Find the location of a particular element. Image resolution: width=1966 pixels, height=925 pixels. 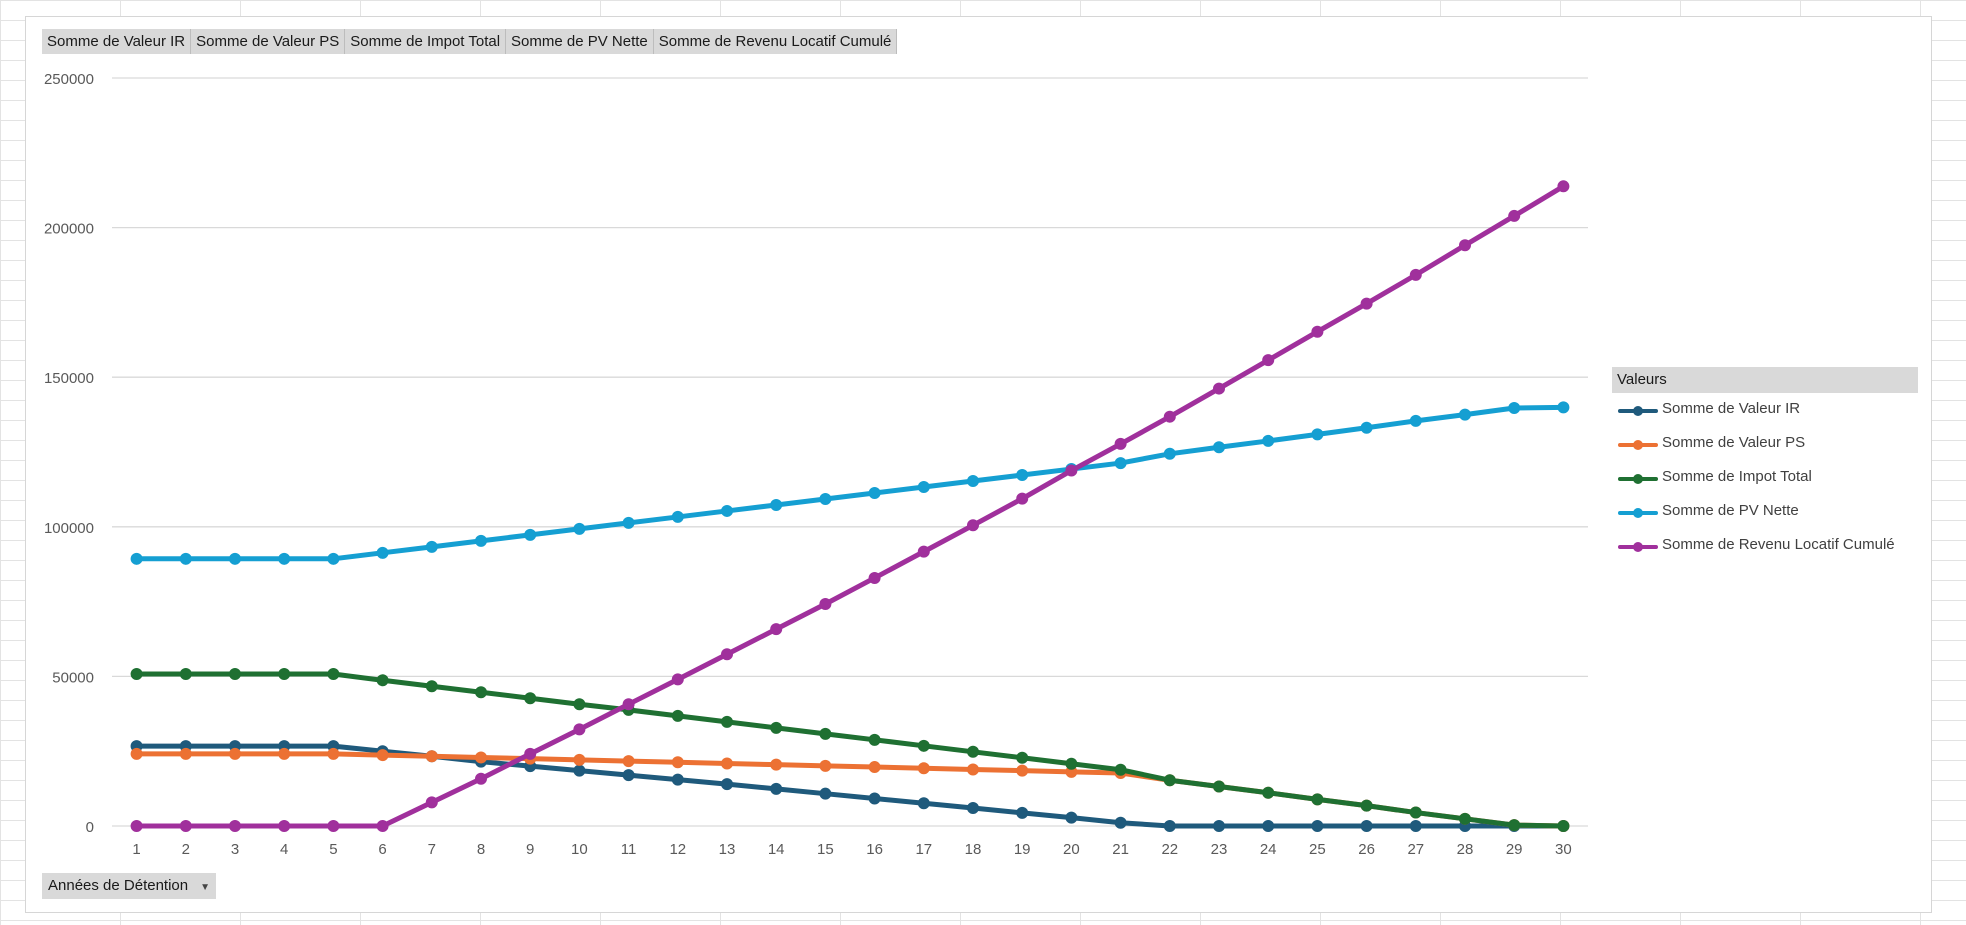

y-tick-label: 100000 is located at coordinates (69, 528).